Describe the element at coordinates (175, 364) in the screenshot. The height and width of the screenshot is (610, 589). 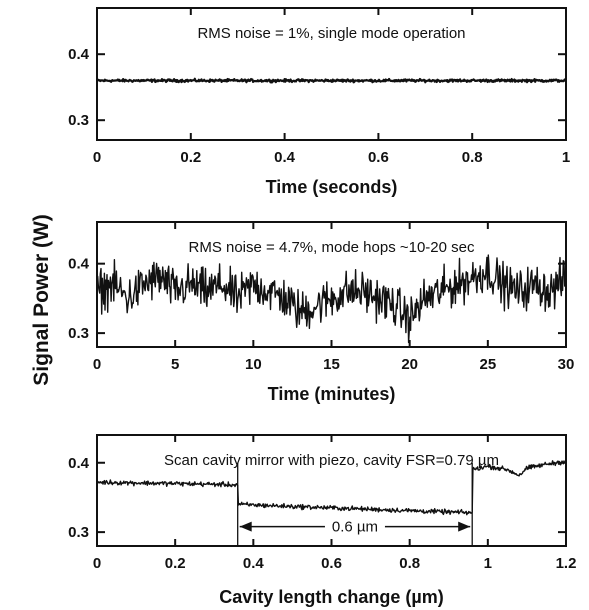
I see `x-tick-label: 5` at that location.